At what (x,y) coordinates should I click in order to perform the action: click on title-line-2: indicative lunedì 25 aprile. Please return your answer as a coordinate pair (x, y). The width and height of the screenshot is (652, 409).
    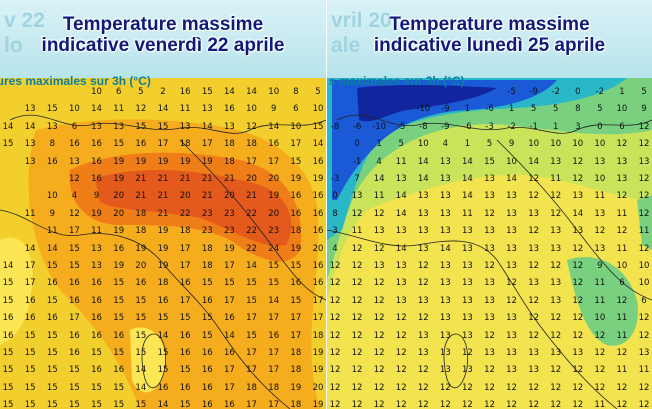
    Looking at the image, I should click on (489, 45).